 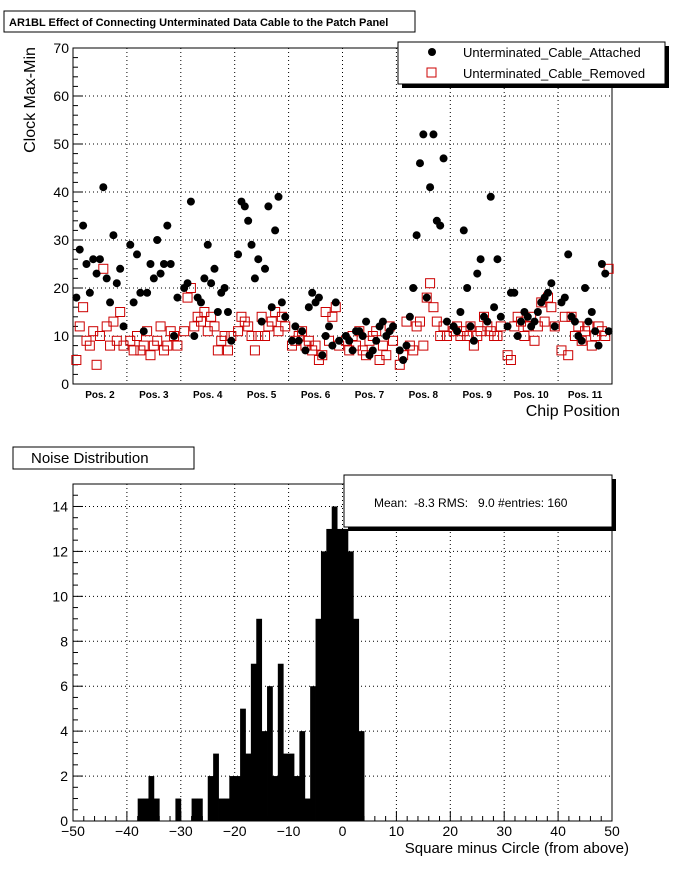 What do you see at coordinates (504, 831) in the screenshot?
I see `bottom-x-tick-label: 30` at bounding box center [504, 831].